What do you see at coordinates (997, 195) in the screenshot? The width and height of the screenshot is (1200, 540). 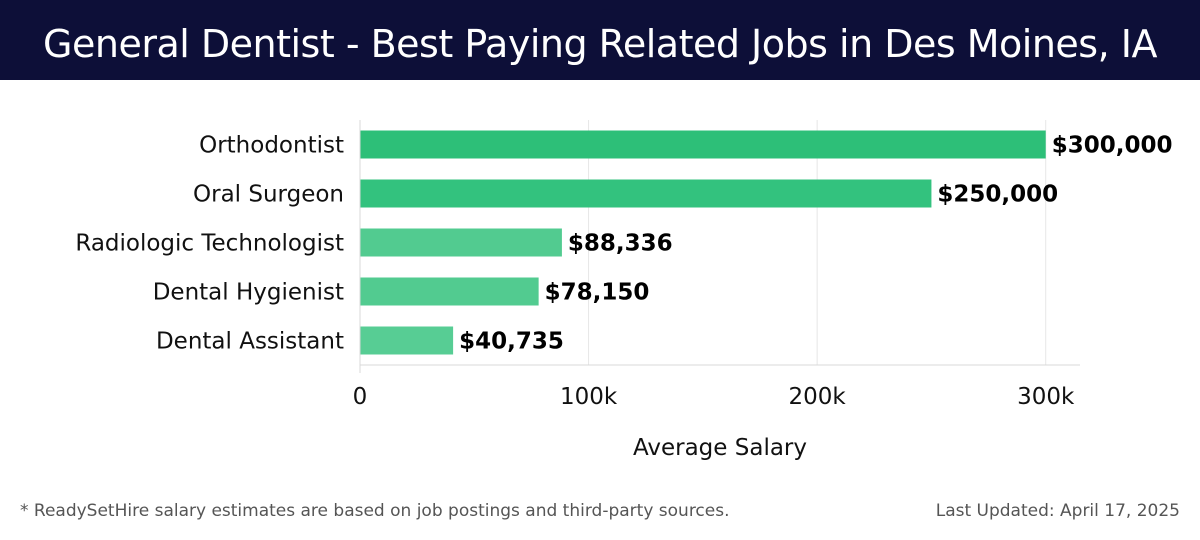 I see `value-label: $250,000` at bounding box center [997, 195].